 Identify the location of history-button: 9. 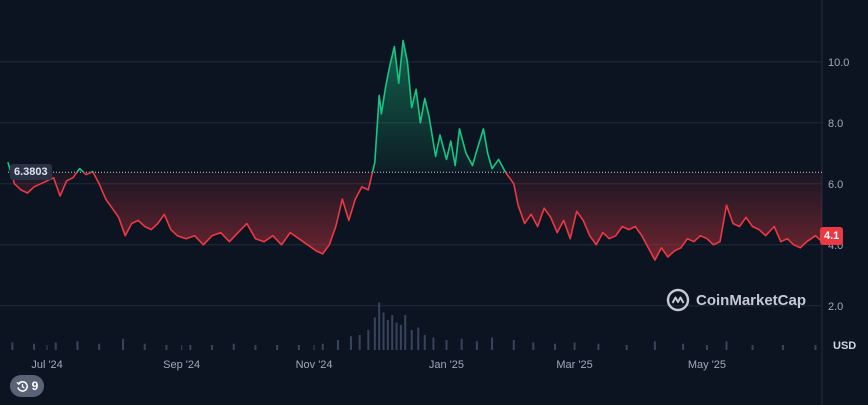
(27, 386).